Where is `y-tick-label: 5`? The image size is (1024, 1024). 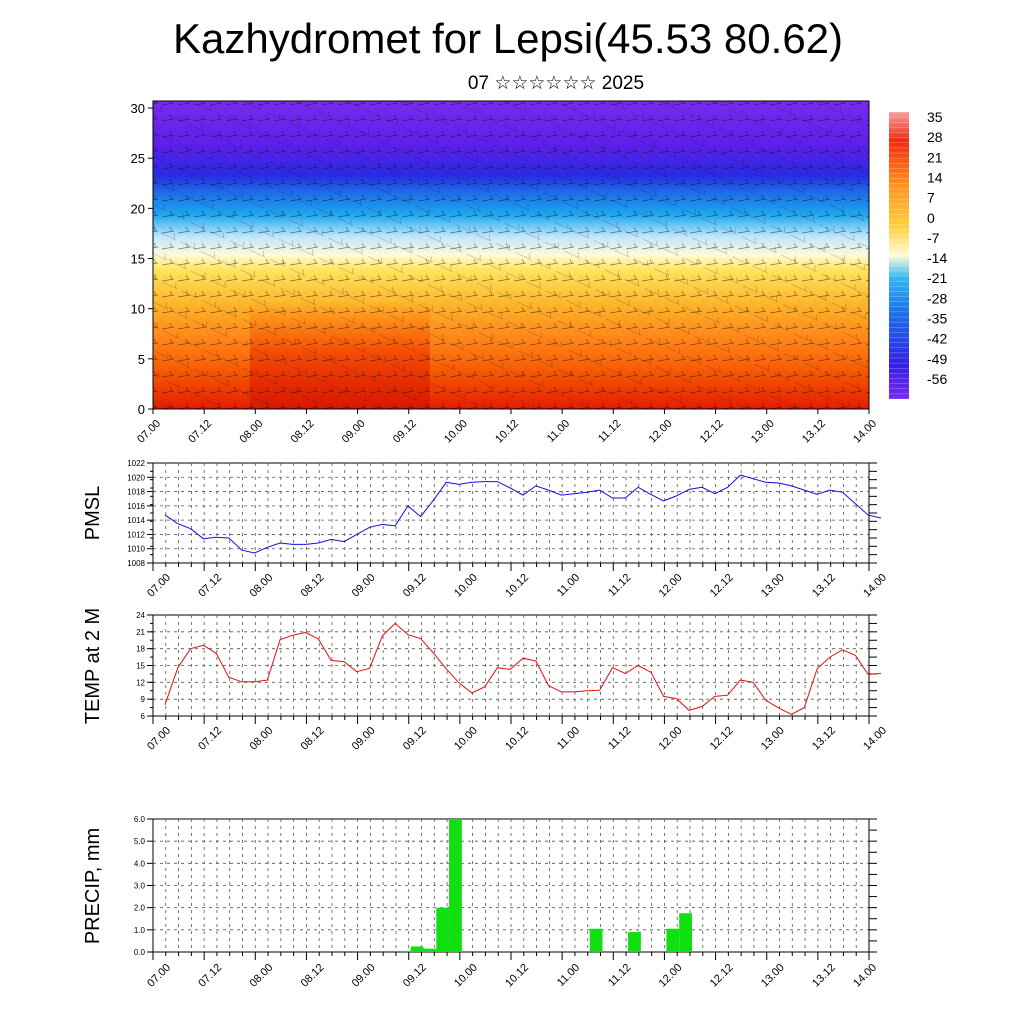 y-tick-label: 5 is located at coordinates (141, 359).